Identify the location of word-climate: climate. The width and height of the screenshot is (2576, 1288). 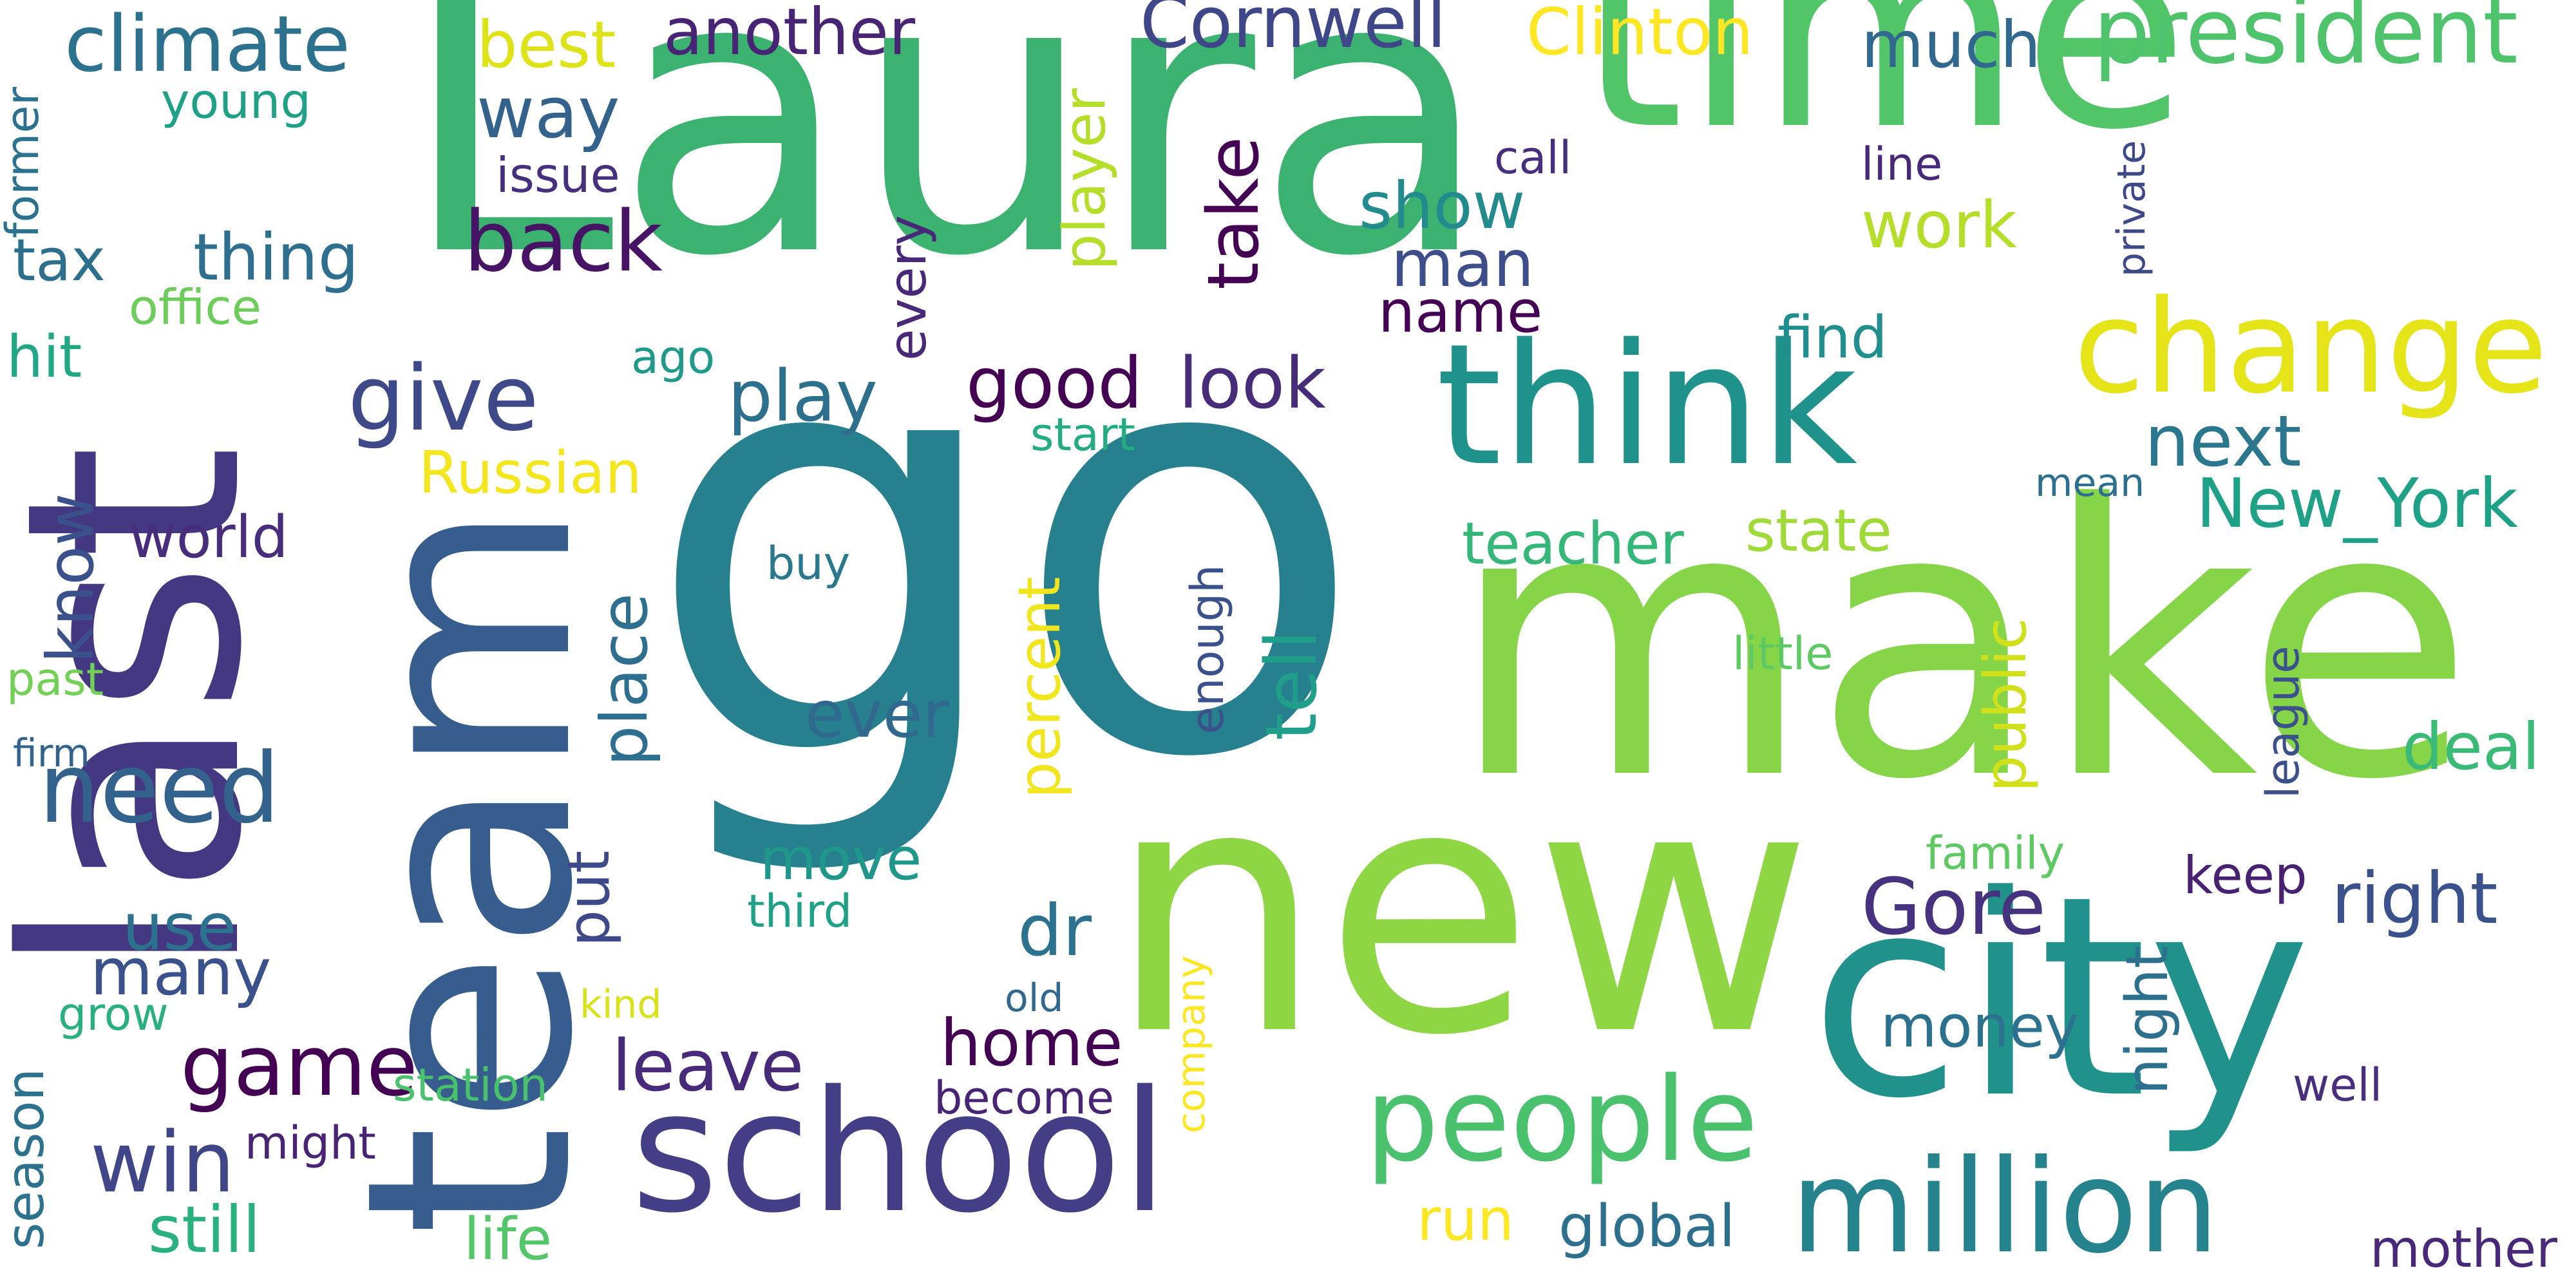
(207, 45).